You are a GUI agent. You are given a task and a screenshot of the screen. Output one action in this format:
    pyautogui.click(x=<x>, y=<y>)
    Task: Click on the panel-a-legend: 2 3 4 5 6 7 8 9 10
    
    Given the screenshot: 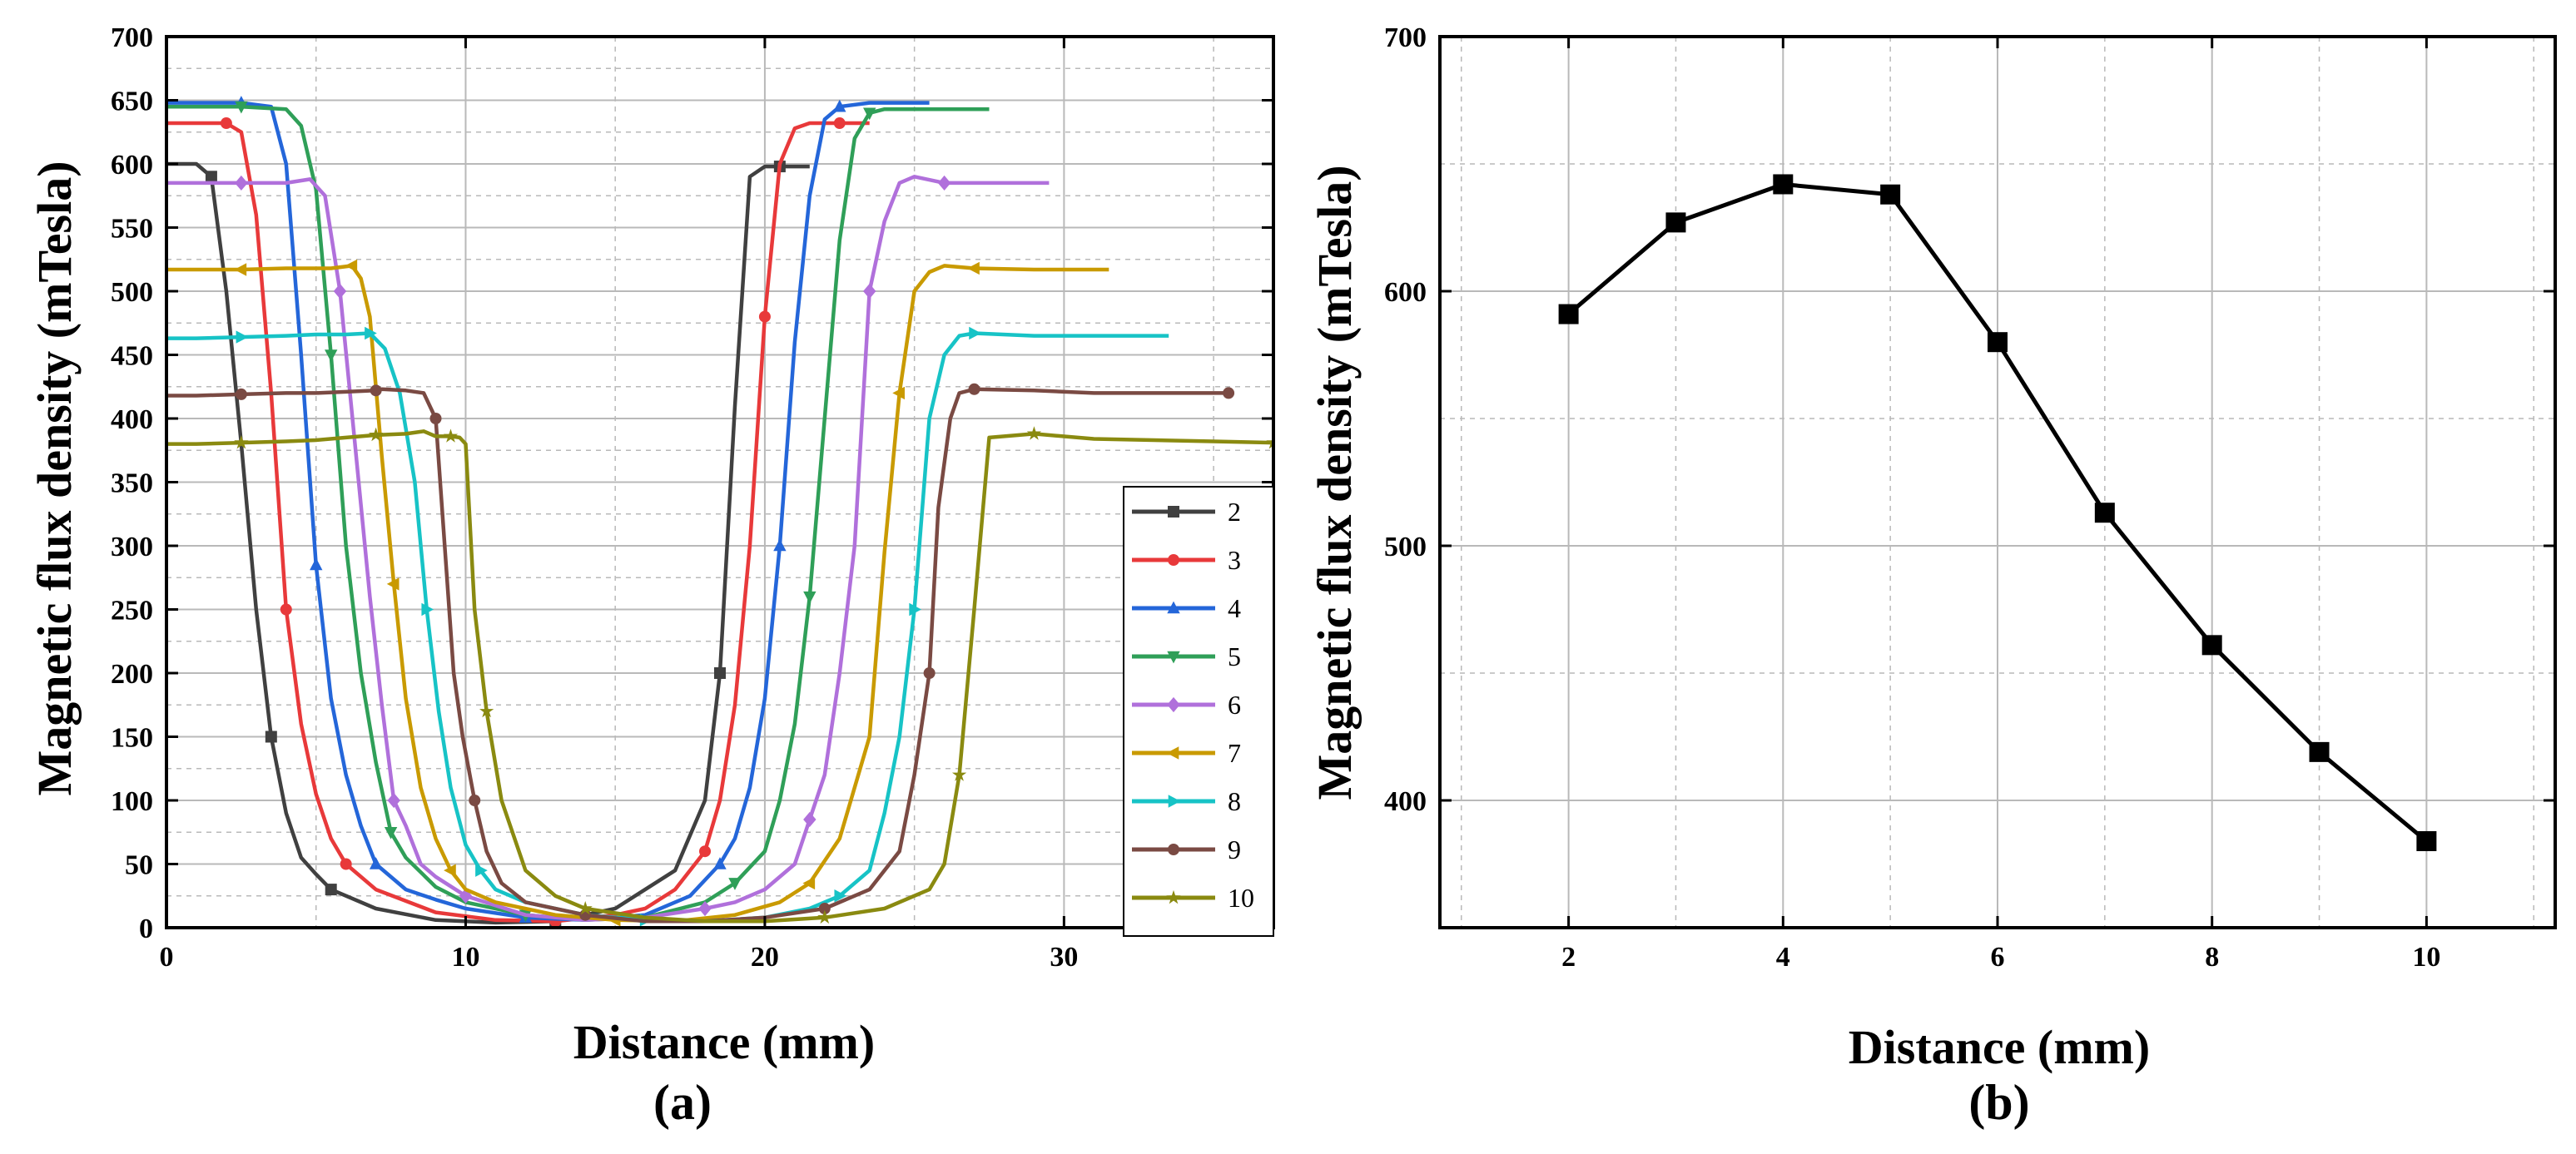 What is the action you would take?
    pyautogui.click(x=1198, y=711)
    